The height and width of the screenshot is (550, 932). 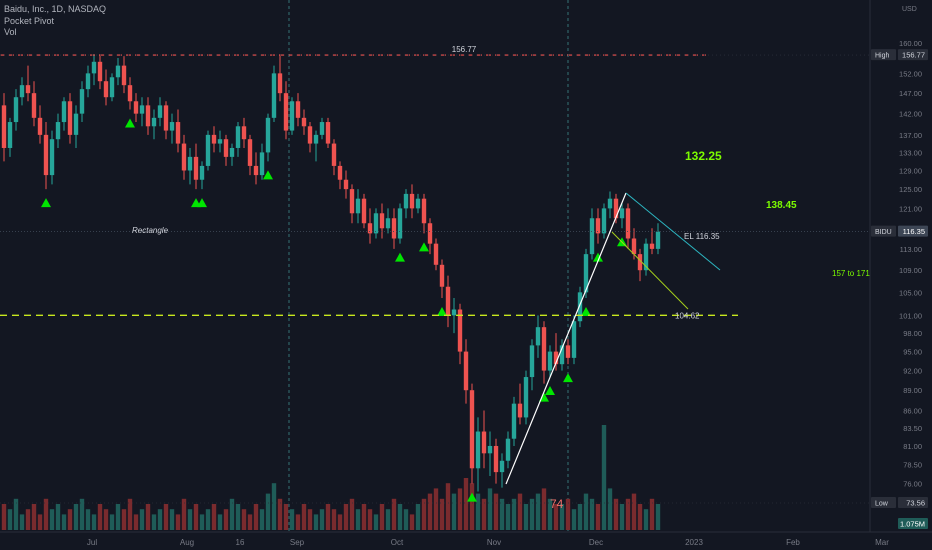 I want to click on indicator-pocket-pivot: Pocket Pivot, so click(x=29, y=20).